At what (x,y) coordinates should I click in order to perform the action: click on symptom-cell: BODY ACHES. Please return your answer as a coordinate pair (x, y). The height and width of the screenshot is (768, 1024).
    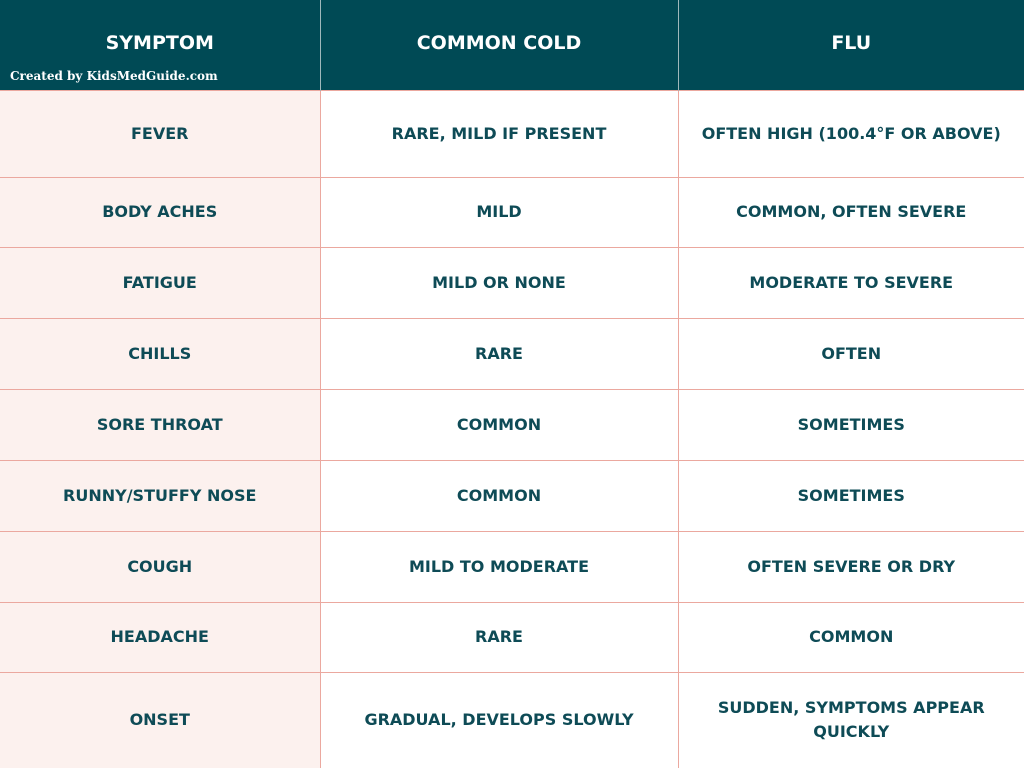
    Looking at the image, I should click on (160, 212).